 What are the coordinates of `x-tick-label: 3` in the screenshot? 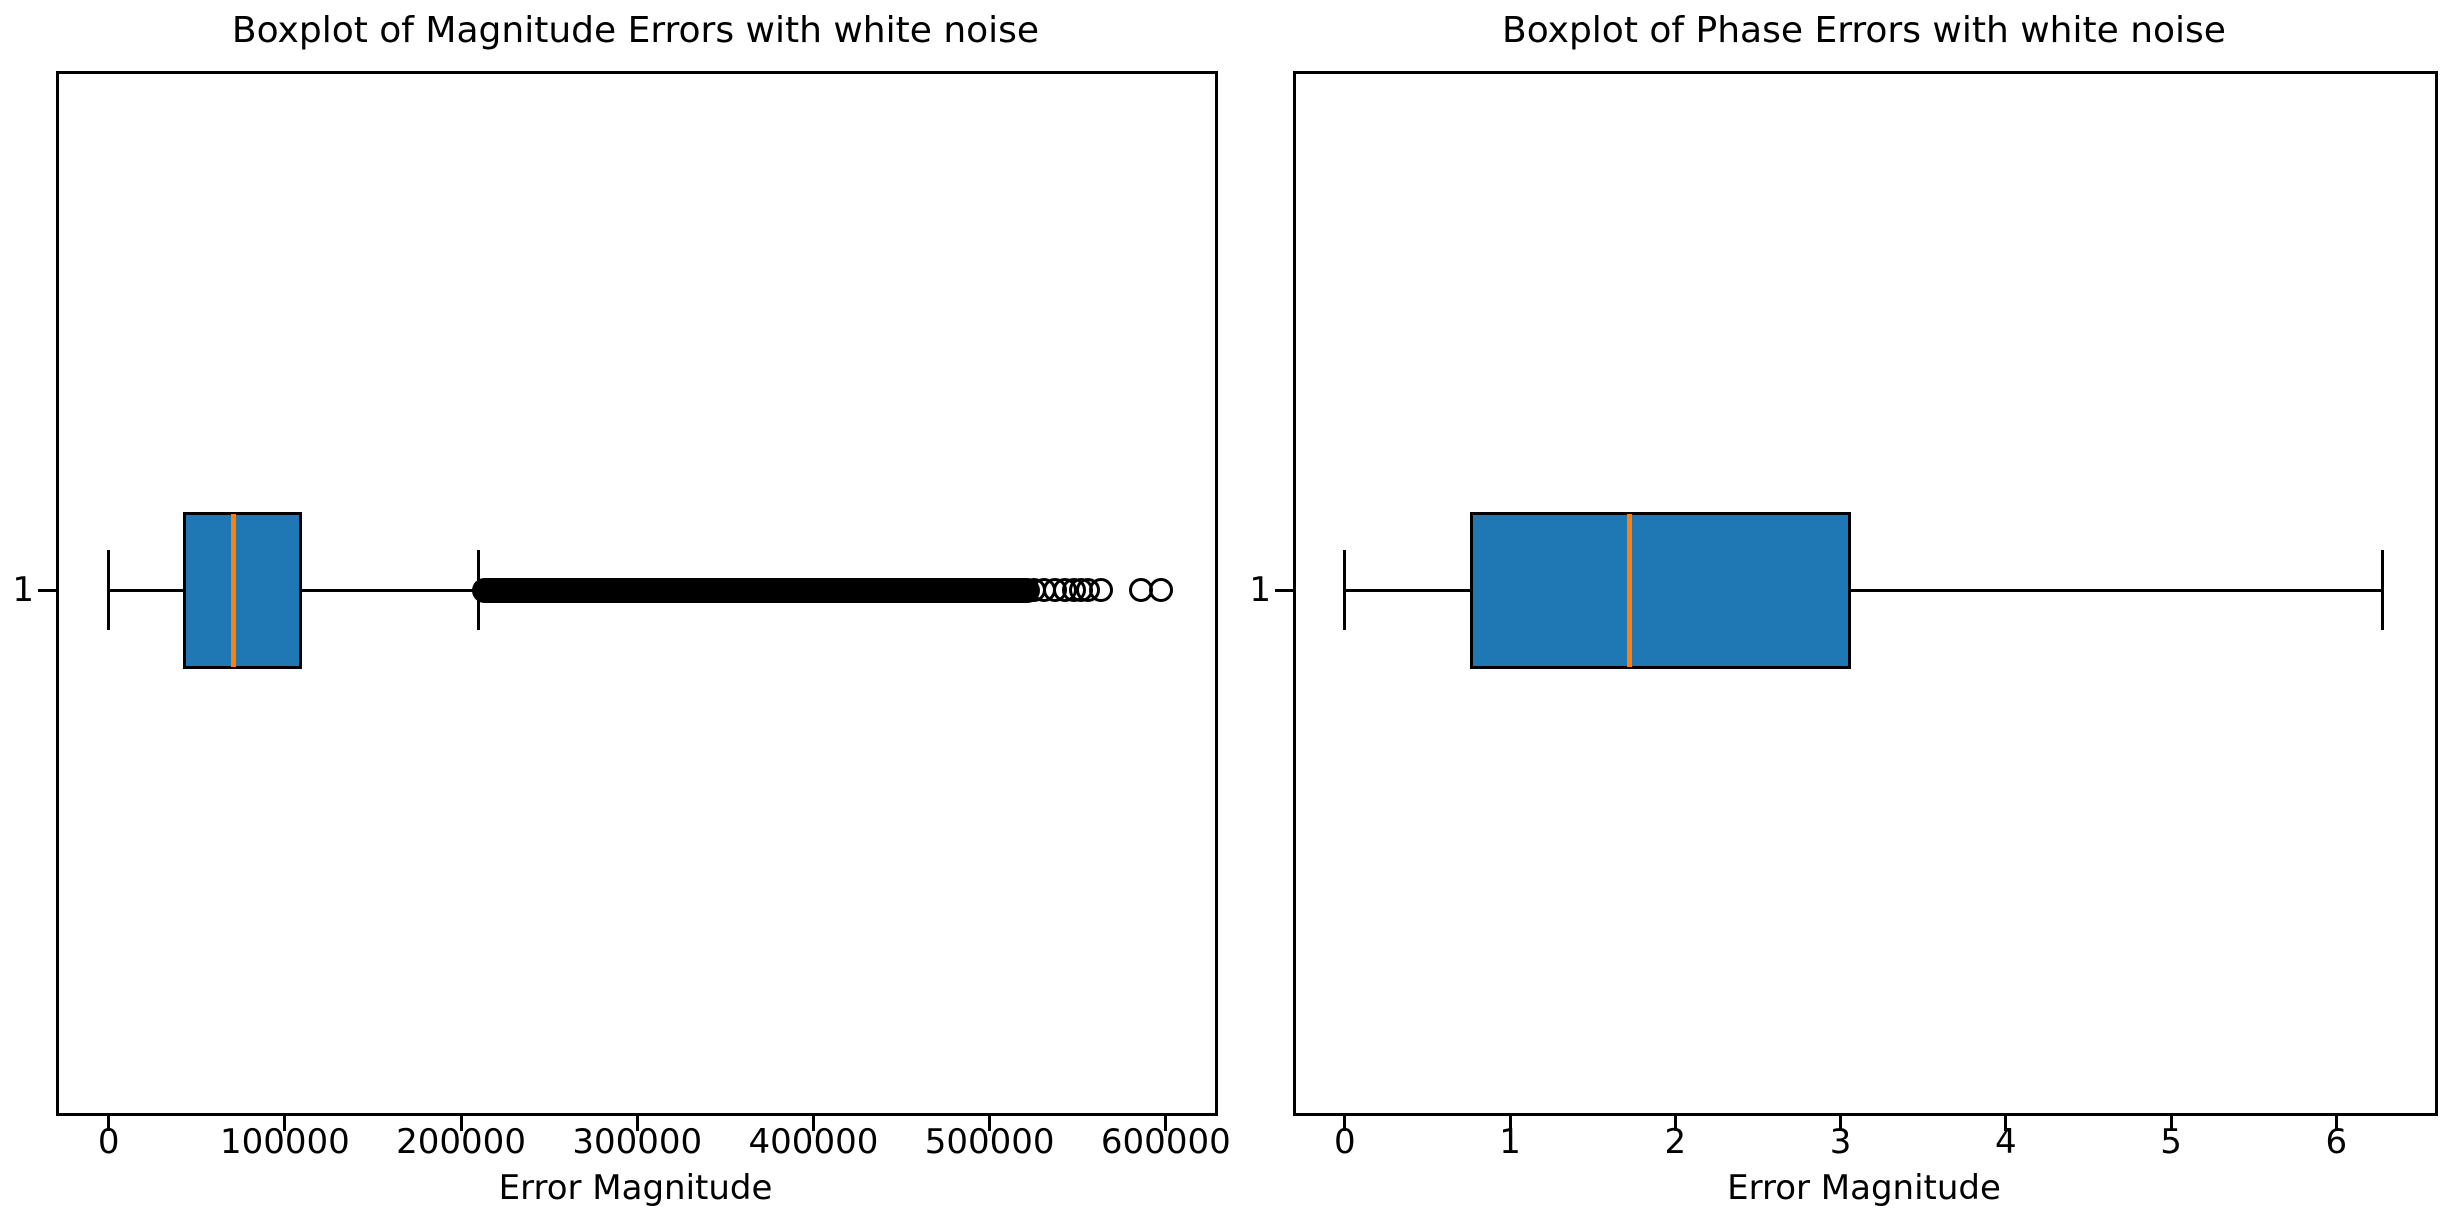 It's located at (1840, 1142).